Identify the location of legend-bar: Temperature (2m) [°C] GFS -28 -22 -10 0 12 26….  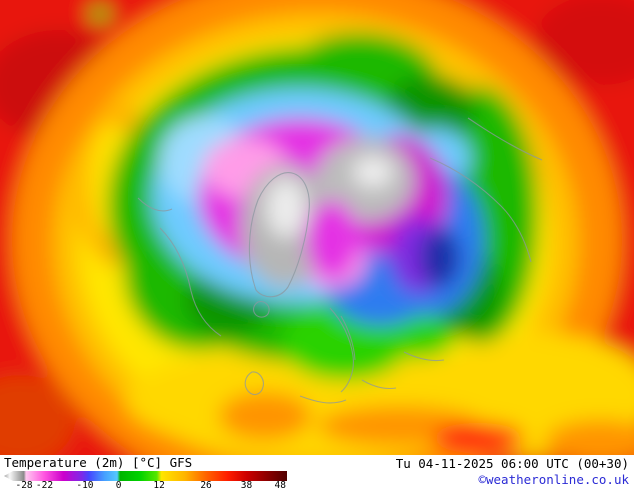
(317, 472).